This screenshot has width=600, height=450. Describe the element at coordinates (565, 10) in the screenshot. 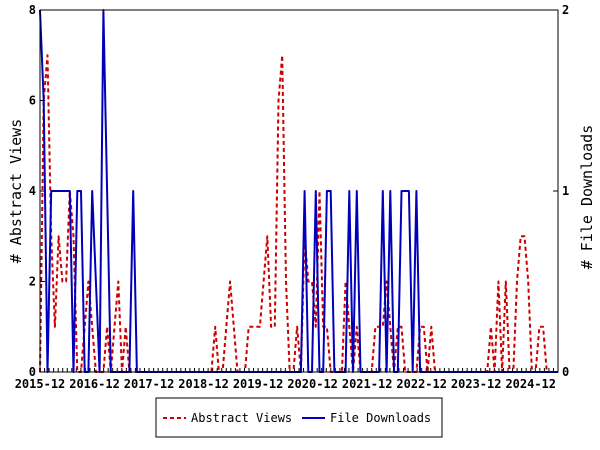

I see `right-tick-label: 2` at that location.